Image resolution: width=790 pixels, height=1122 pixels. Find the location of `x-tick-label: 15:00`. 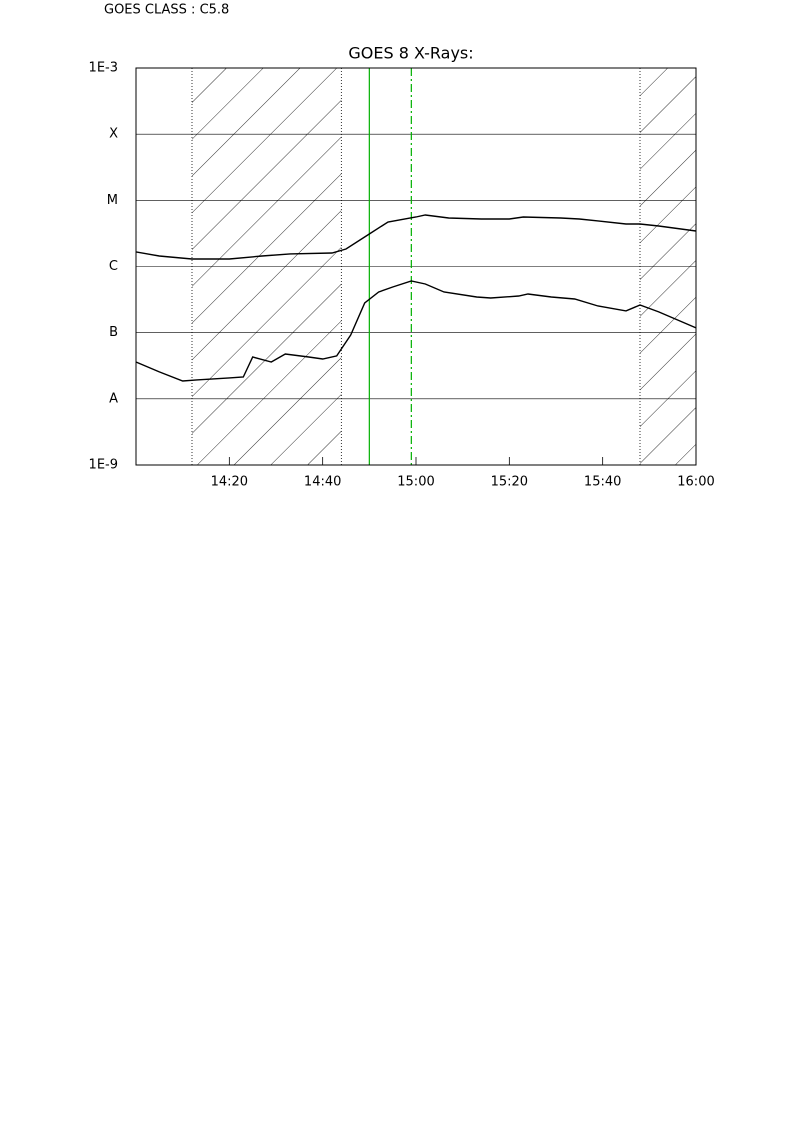

x-tick-label: 15:00 is located at coordinates (415, 482).